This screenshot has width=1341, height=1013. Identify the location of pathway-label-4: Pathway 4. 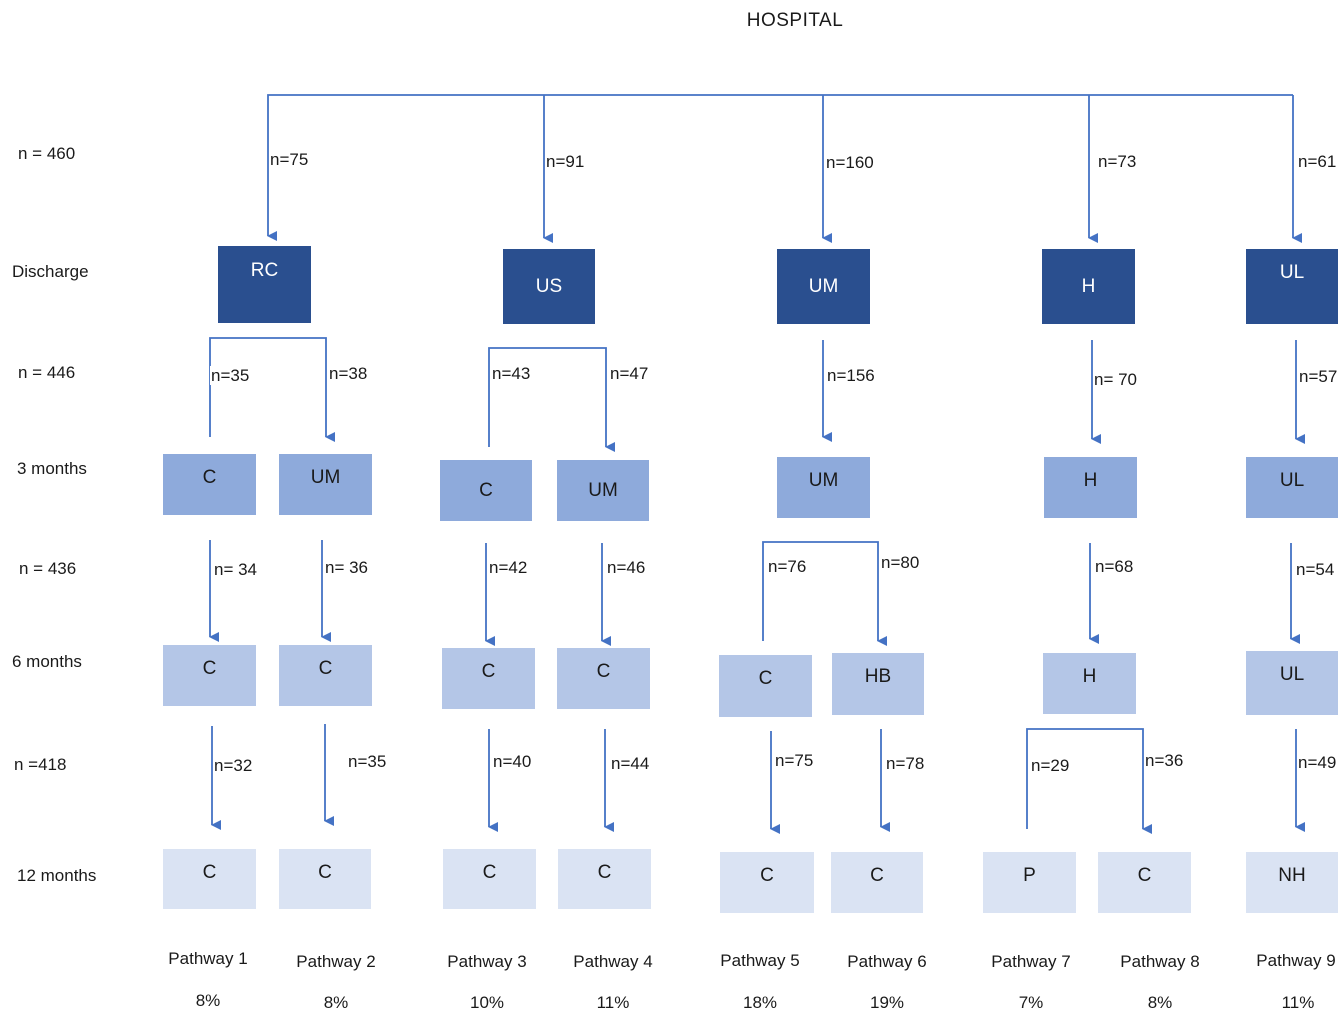
(613, 961).